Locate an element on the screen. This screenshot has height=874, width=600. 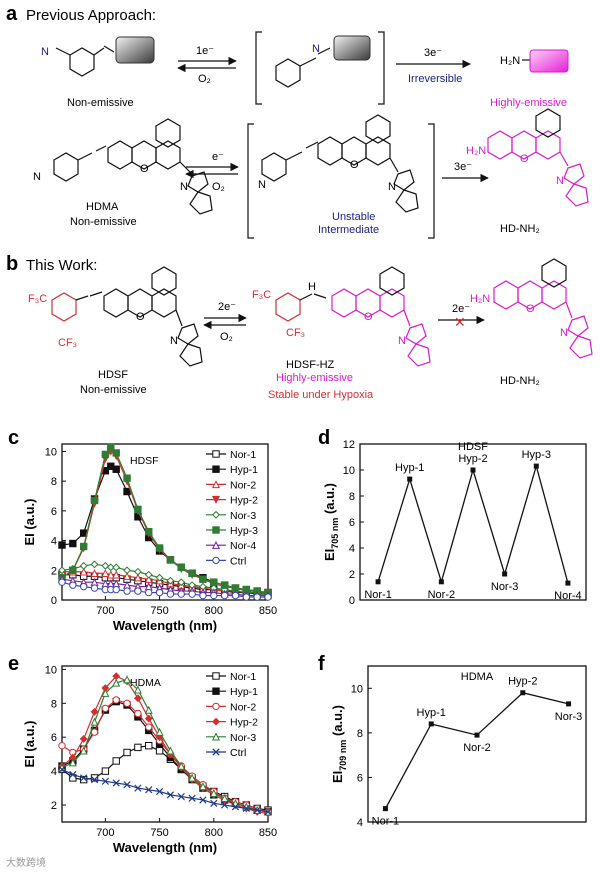
arrow-label-3e-1: 3e⁻ is located at coordinates (433, 53).